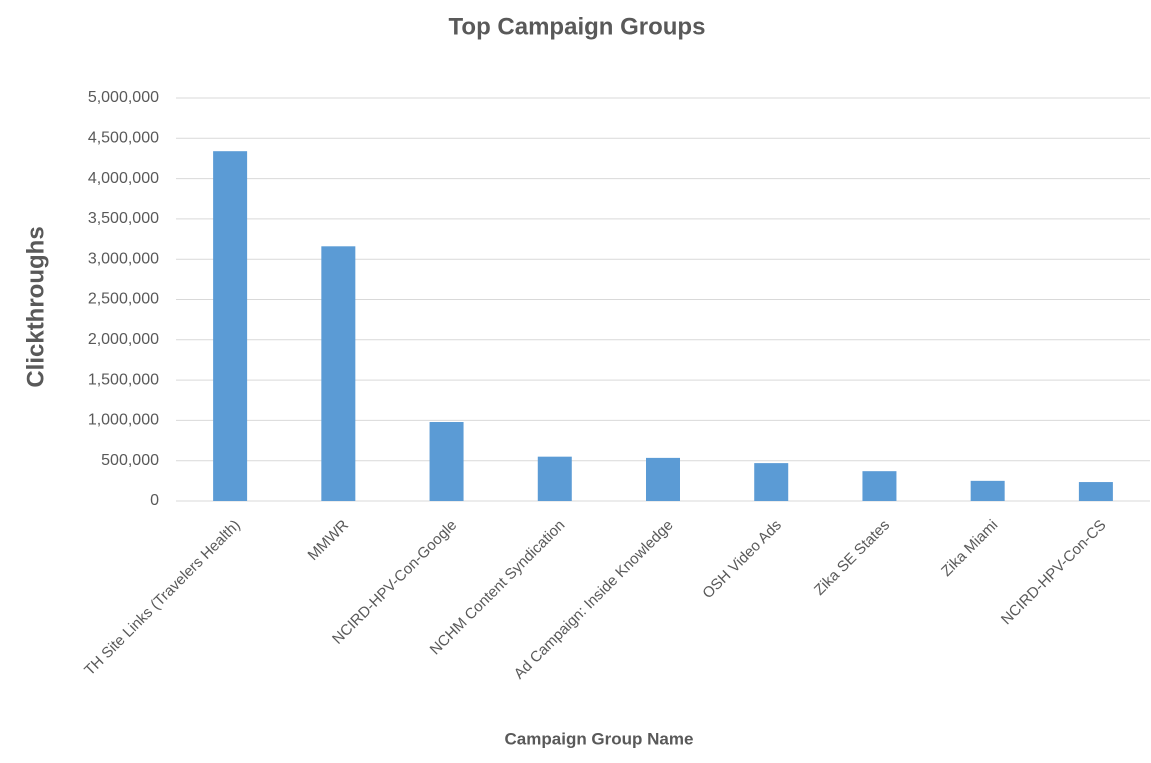 The width and height of the screenshot is (1151, 763). I want to click on y-tick-label: 1,500,000, so click(123, 379).